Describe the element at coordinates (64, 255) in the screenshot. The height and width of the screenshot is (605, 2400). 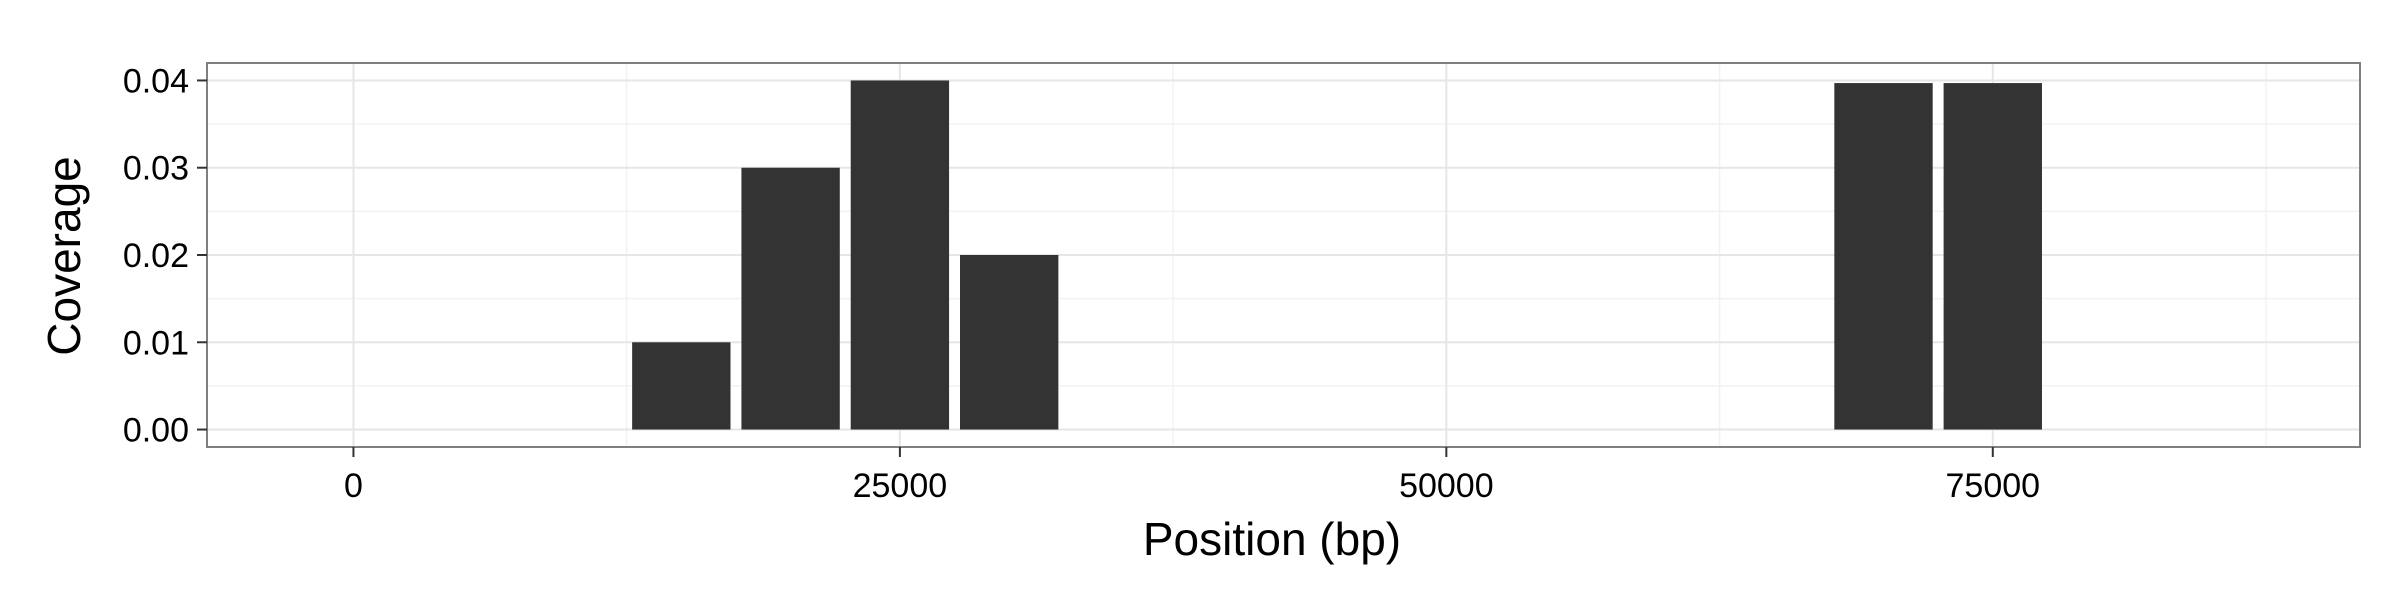
I see `y-axis-title: Coverage` at that location.